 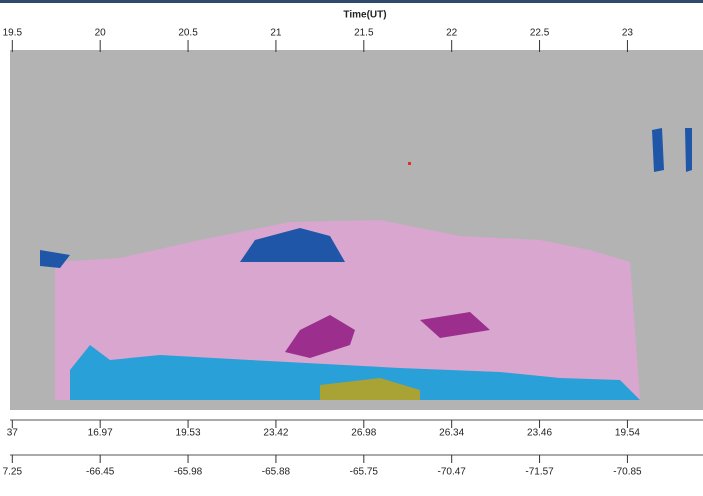 I want to click on x-tick-label: 22, so click(x=452, y=33).